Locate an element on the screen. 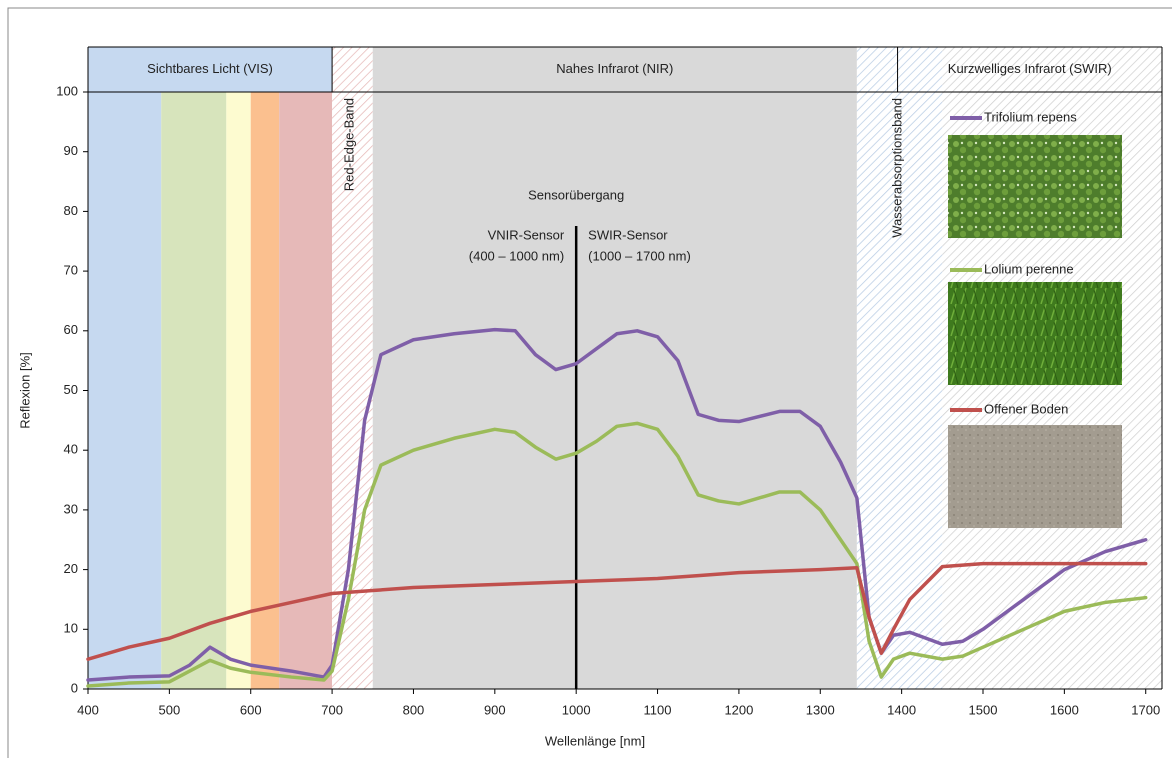 The height and width of the screenshot is (763, 1172). y-tick-label: 0 is located at coordinates (74, 687).